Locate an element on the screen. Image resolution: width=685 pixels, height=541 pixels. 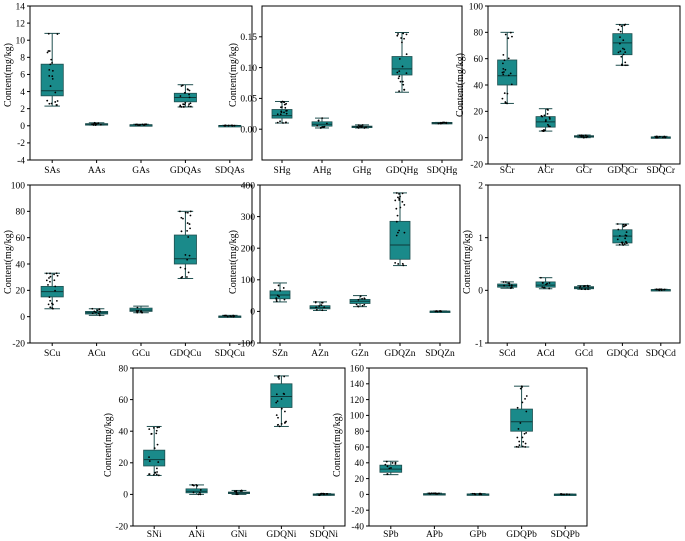
y-tick-label: 0.10 is located at coordinates (248, 69).